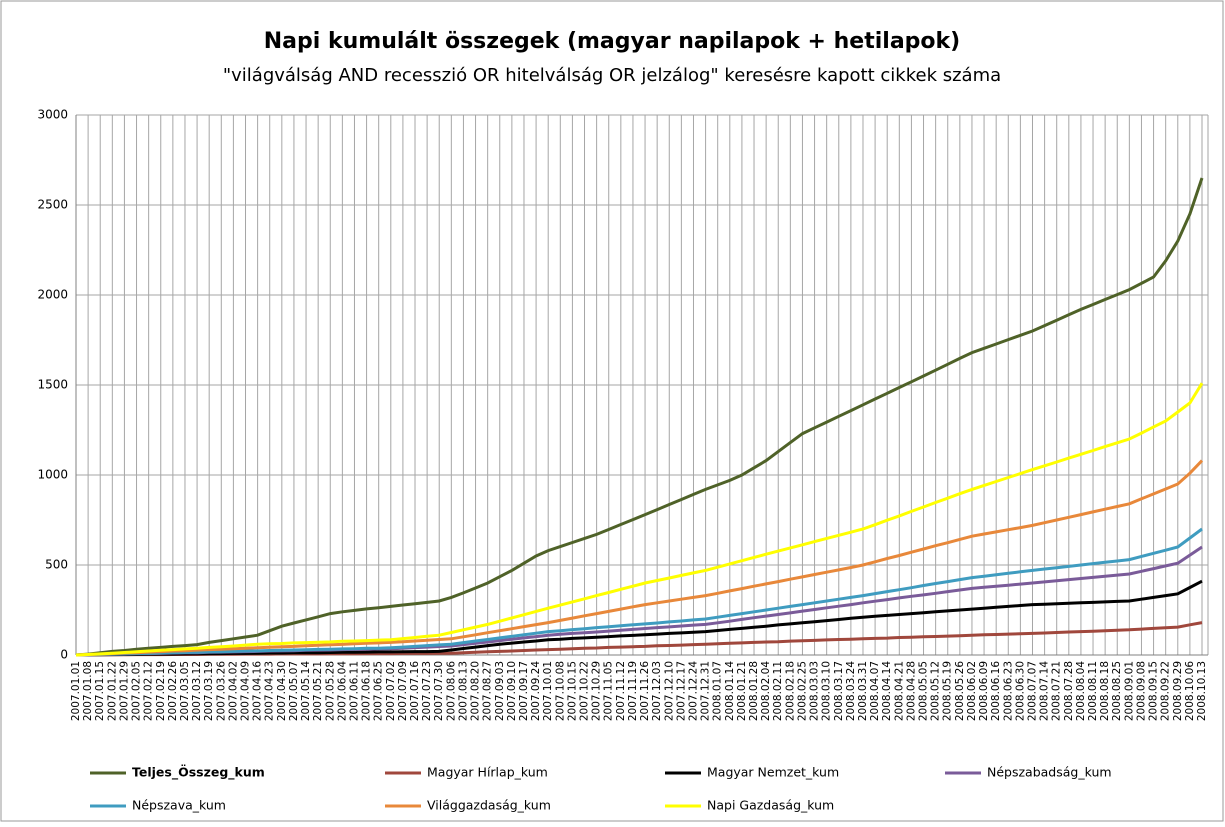 The width and height of the screenshot is (1225, 827). I want to click on legend-label: Teljes_Összeg_kum, so click(198, 773).